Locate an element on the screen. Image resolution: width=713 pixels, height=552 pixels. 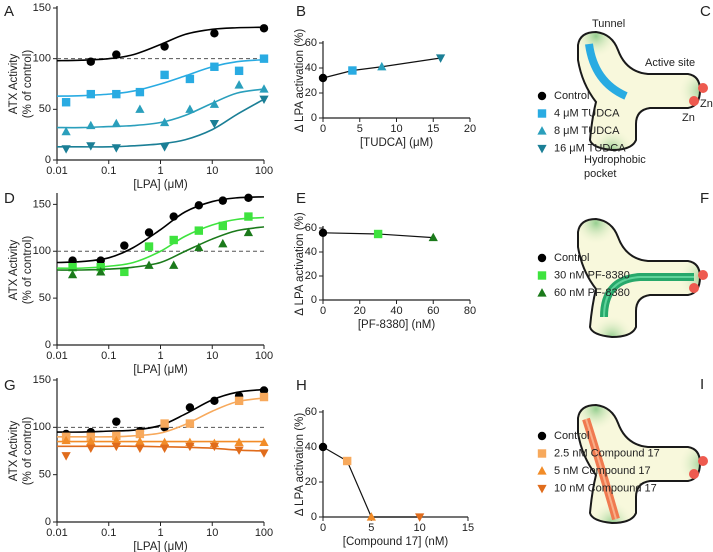
legend-label: 2.5 nM Compound 17 is located at coordinates (607, 453).